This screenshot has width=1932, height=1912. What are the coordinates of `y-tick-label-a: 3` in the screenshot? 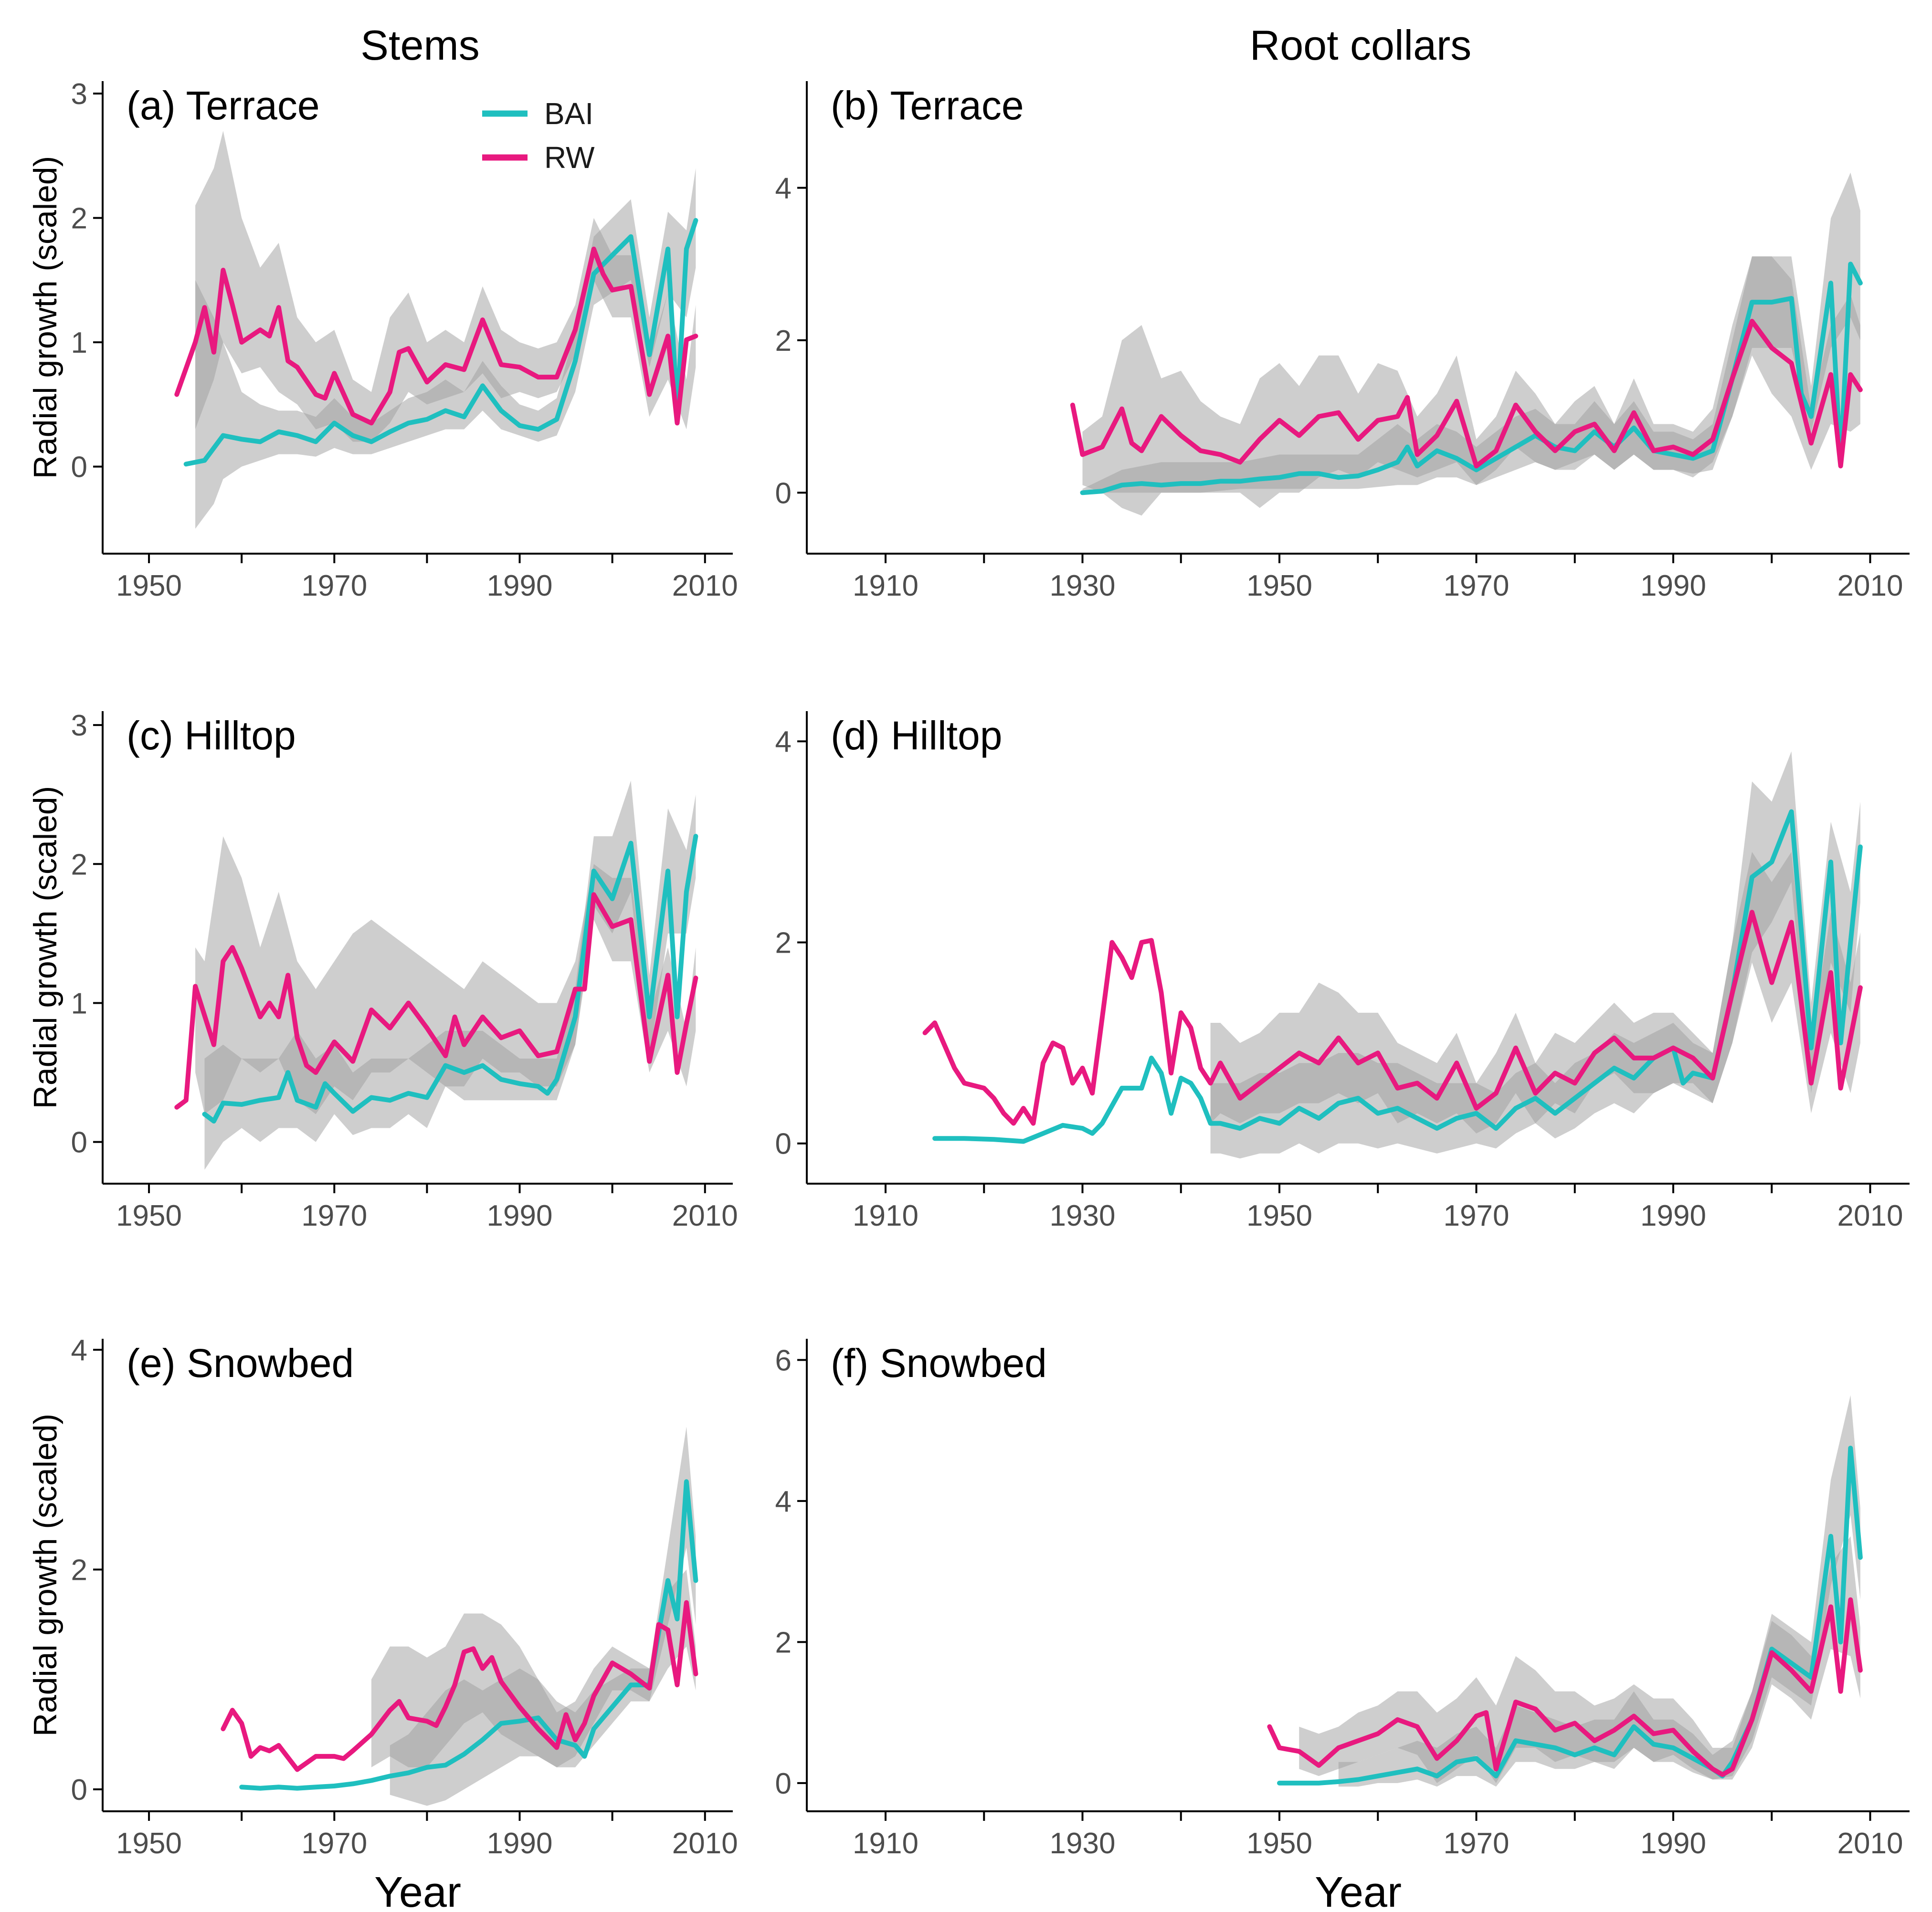 It's located at (79, 94).